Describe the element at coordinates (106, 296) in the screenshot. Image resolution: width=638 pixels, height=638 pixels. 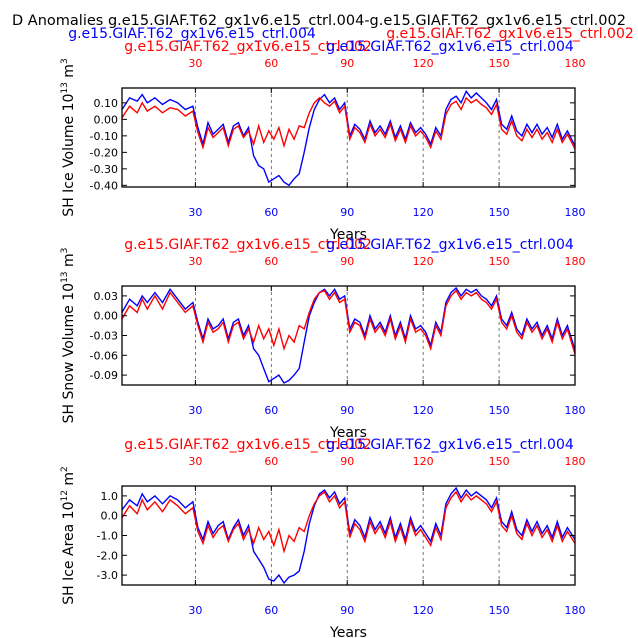
I see `ytick-label: 0.03` at that location.